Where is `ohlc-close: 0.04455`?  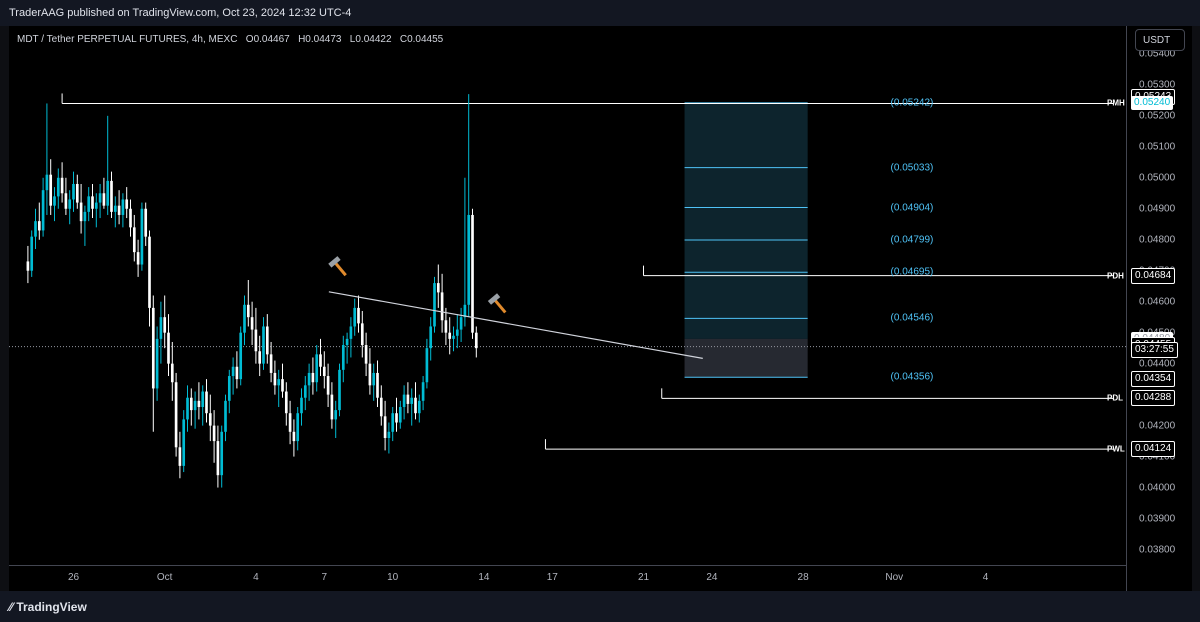
ohlc-close: 0.04455 is located at coordinates (425, 39).